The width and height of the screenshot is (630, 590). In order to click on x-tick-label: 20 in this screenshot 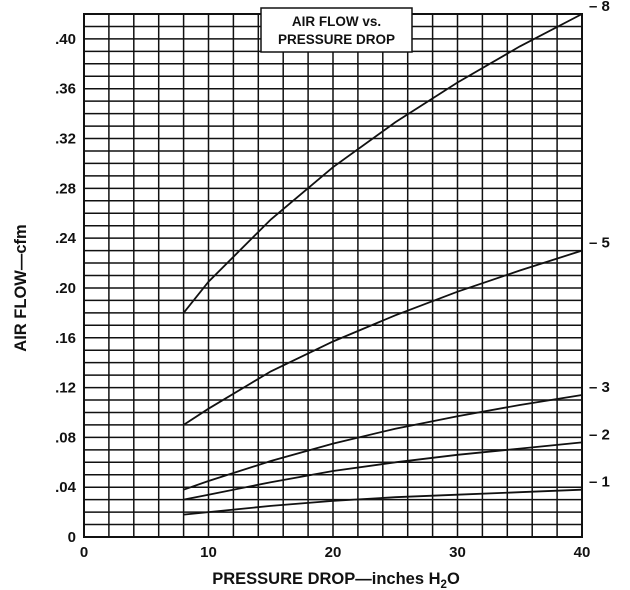, I will do `click(333, 552)`.